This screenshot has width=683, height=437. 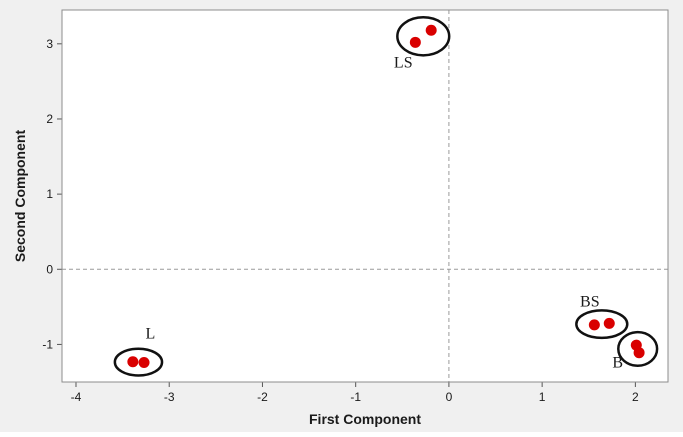 I want to click on group-label: L, so click(x=151, y=334).